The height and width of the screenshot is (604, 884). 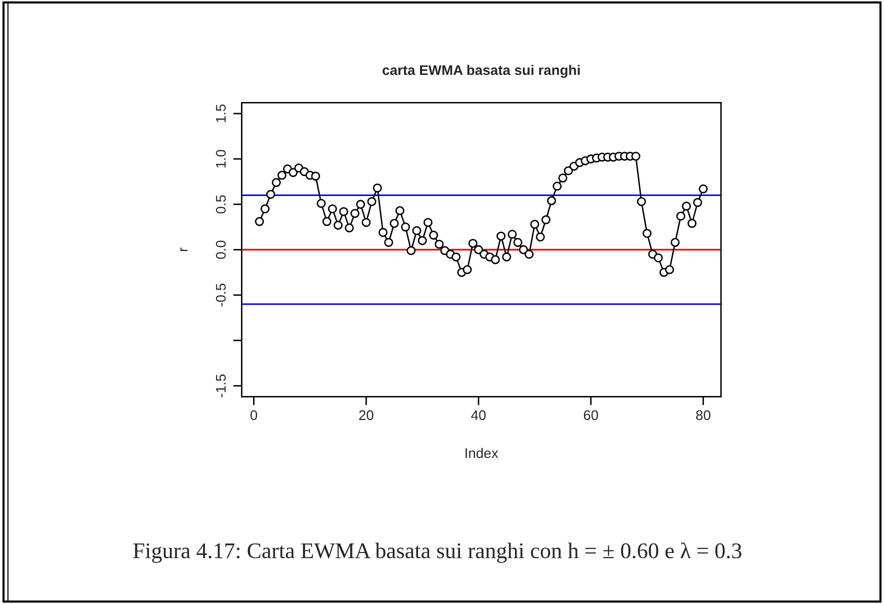 I want to click on y-tick-label: -1.5, so click(x=221, y=386).